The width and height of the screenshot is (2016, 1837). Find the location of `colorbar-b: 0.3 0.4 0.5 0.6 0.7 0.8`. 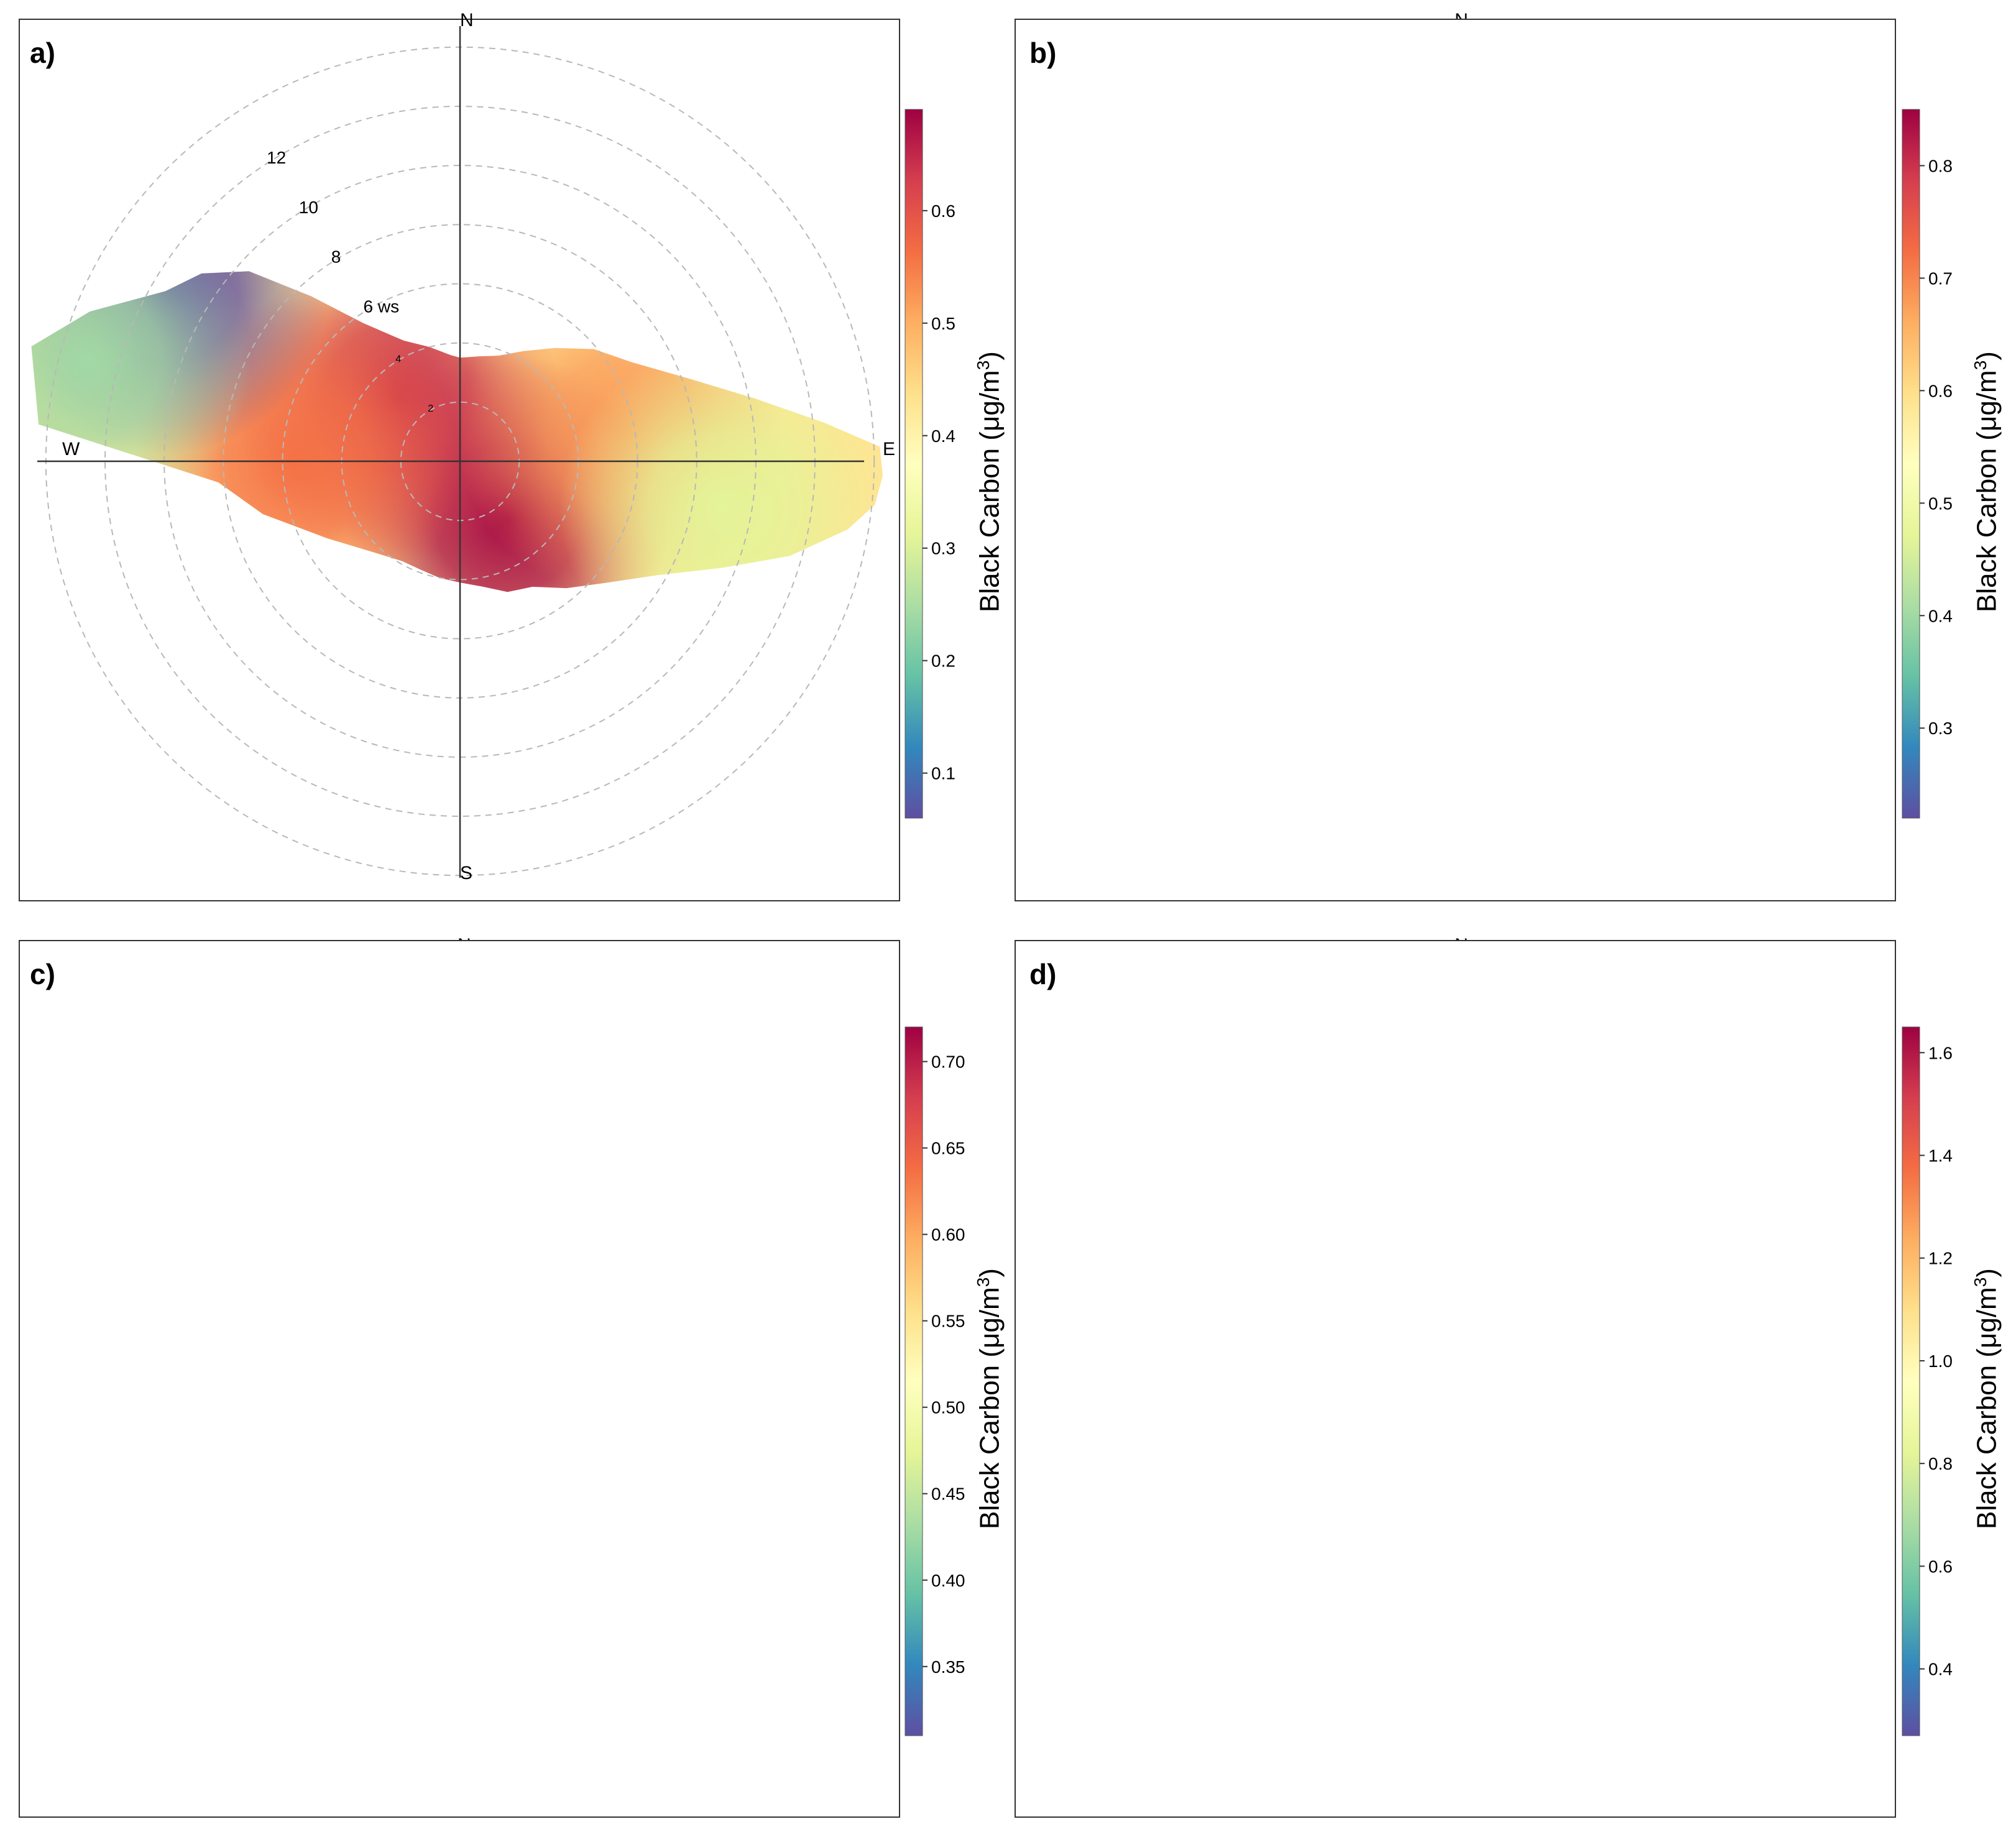

colorbar-b: 0.3 0.4 0.5 0.6 0.7 0.8 is located at coordinates (1927, 464).